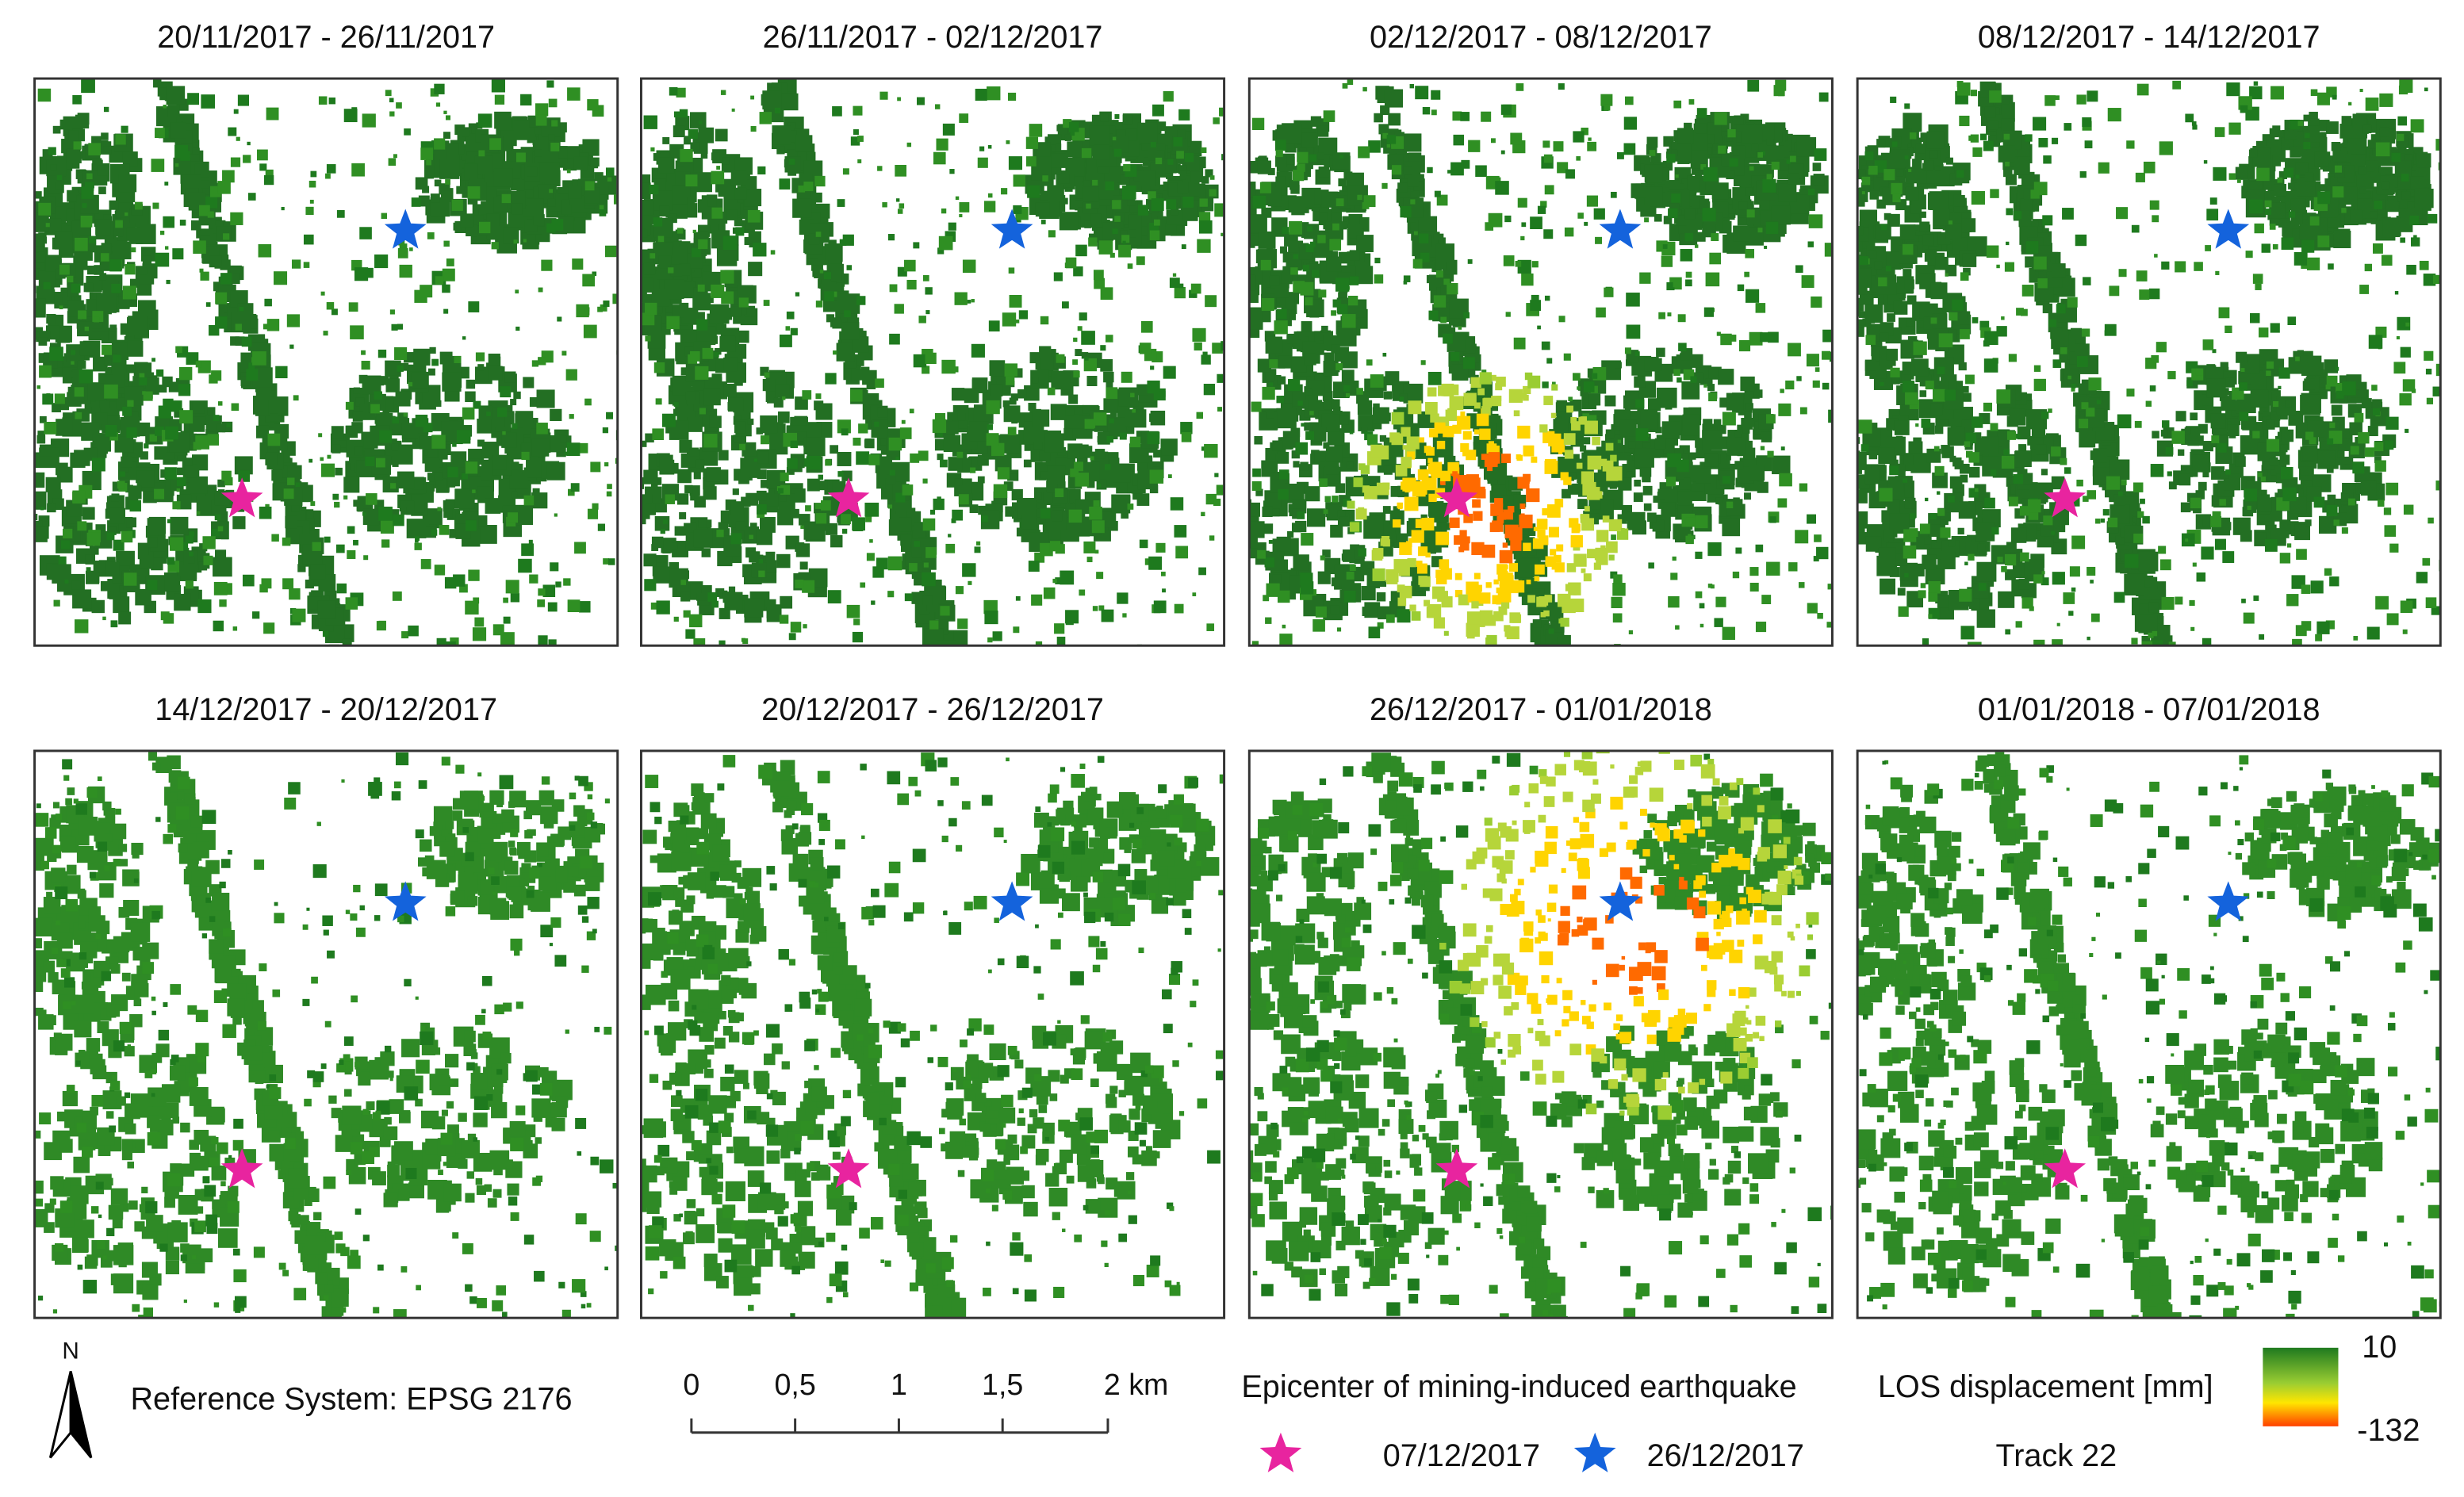  What do you see at coordinates (326, 37) in the screenshot?
I see `panel-title: 20/11/2017 - 26/11/2017` at bounding box center [326, 37].